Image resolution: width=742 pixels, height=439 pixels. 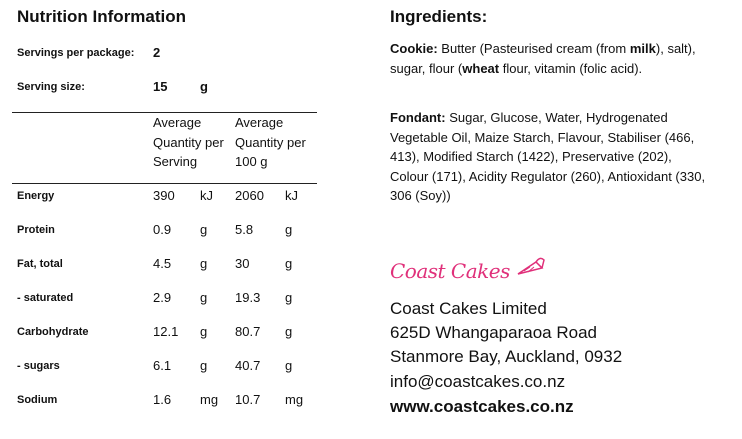 I want to click on per-serving-value: 1.6, so click(x=162, y=399).